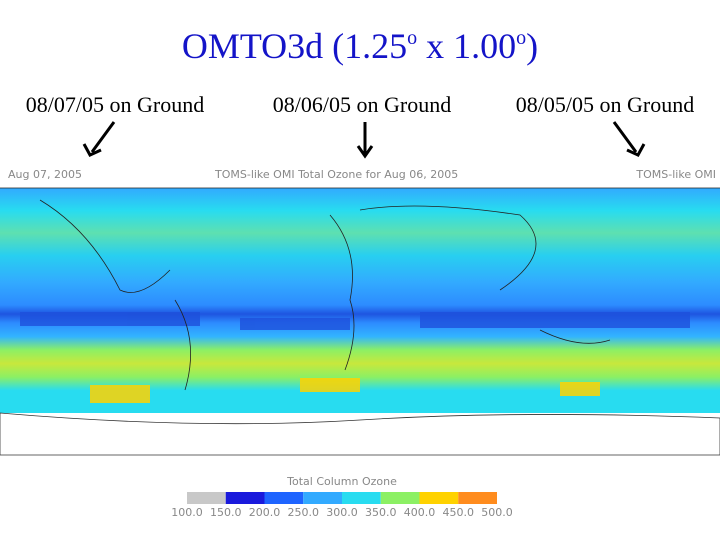 The image size is (720, 540). What do you see at coordinates (364, 140) in the screenshot?
I see `arrows` at bounding box center [364, 140].